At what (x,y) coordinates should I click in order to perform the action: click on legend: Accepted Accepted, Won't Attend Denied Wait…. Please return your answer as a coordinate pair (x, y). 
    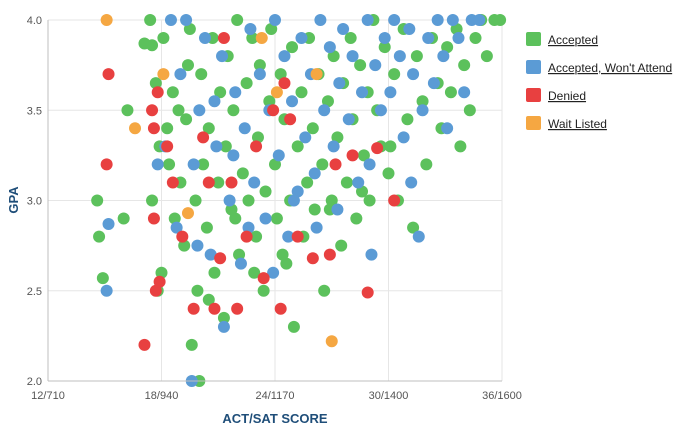
    Looking at the image, I should click on (599, 81).